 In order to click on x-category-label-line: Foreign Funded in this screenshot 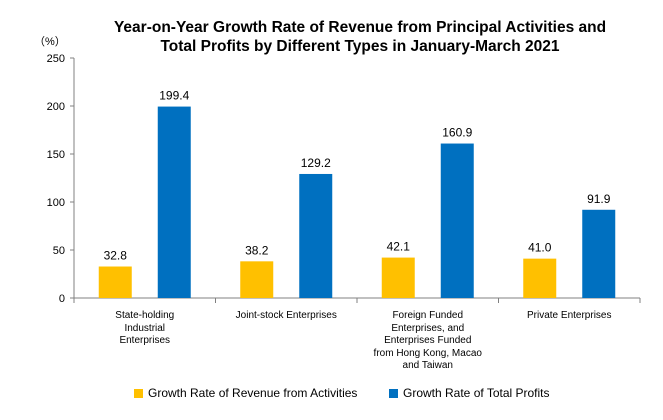, I will do `click(428, 315)`.